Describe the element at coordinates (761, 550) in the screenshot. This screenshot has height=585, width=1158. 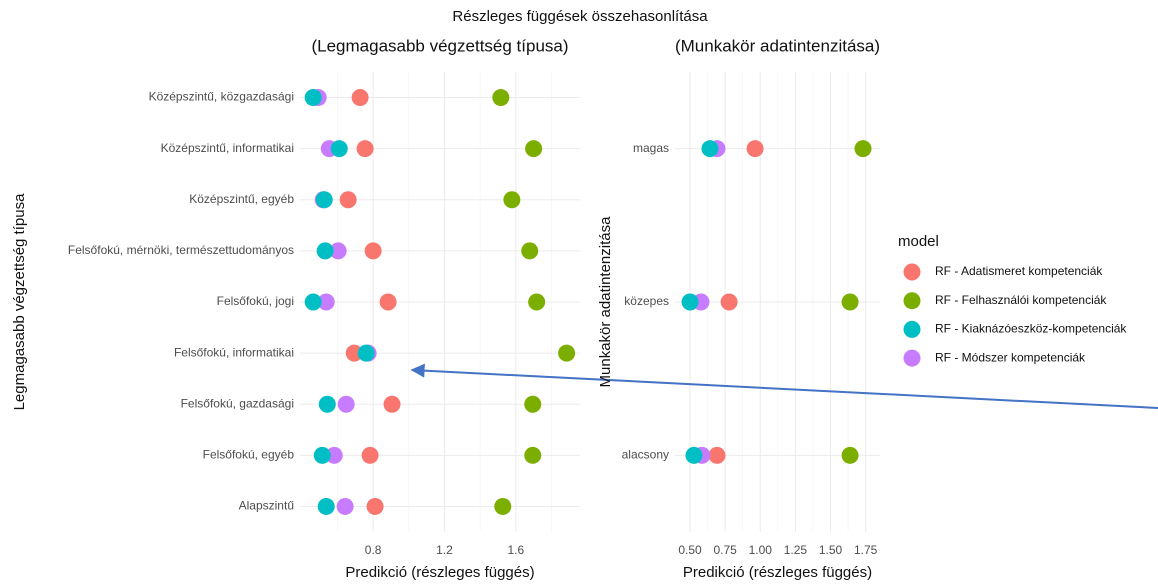
I see `x-tick-label: 1.00` at that location.